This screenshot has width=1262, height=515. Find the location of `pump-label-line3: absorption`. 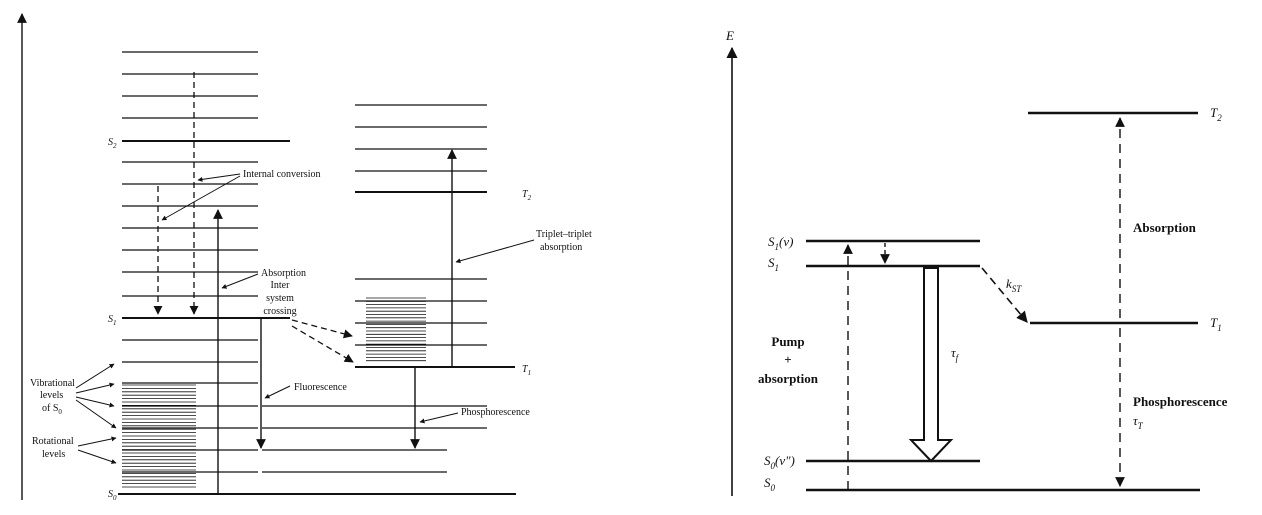

pump-label-line3: absorption is located at coordinates (788, 378).